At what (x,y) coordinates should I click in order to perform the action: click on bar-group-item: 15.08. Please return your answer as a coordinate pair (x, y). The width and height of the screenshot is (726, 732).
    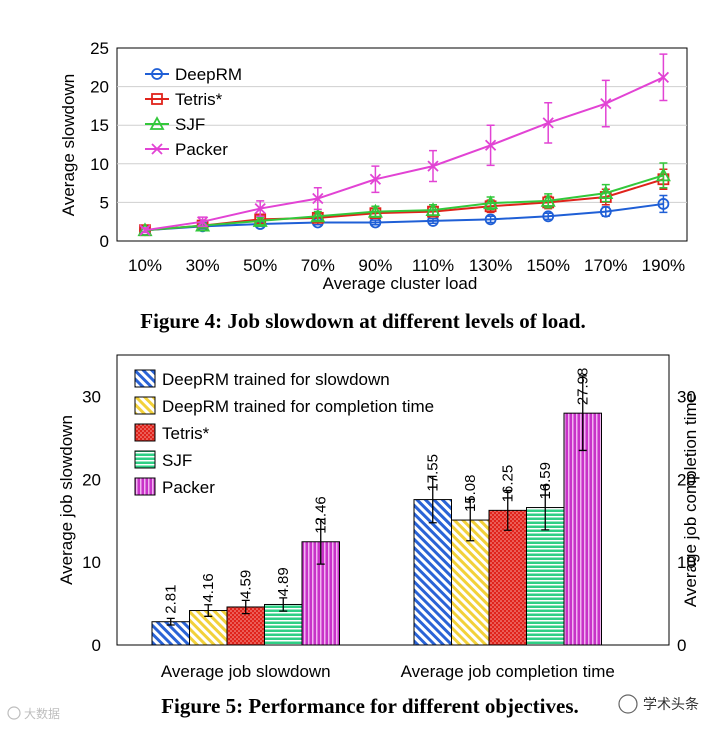
    Looking at the image, I should click on (470, 560).